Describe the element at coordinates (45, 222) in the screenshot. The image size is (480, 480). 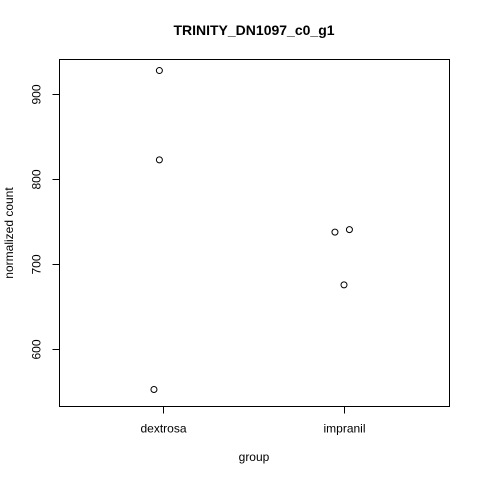
I see `y-axis: 600 700 800 900` at that location.